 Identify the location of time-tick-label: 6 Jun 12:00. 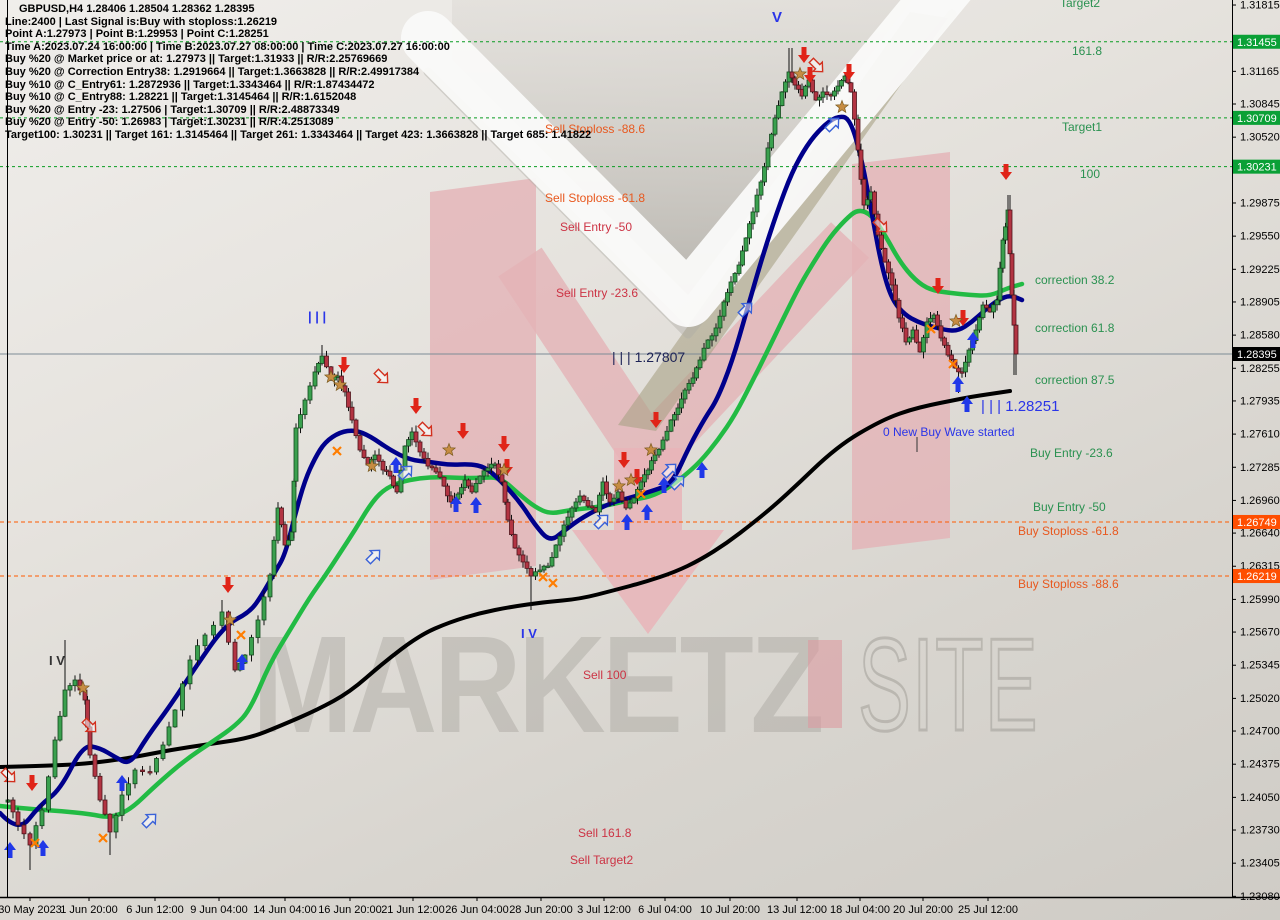
(155, 910).